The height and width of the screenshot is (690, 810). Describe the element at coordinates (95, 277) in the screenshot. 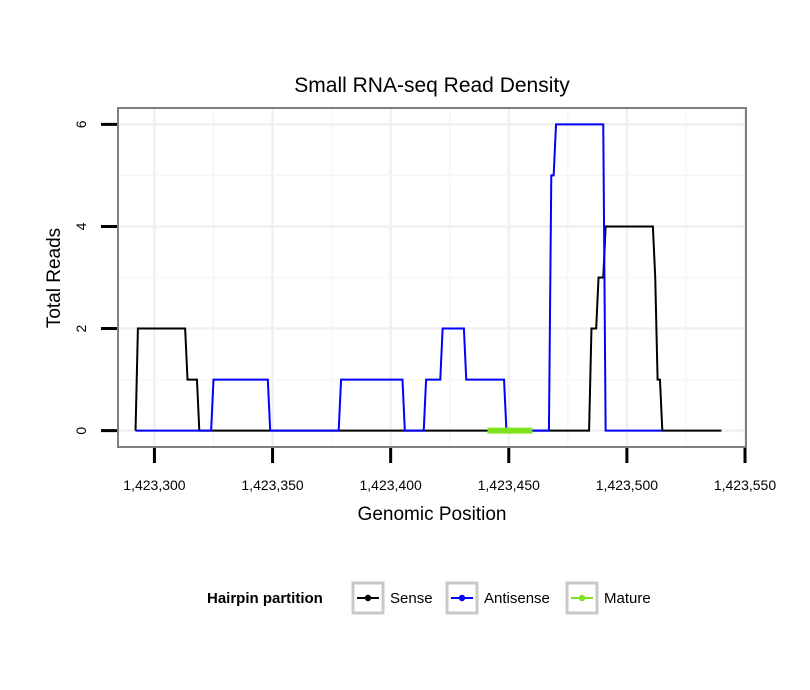

I see `y-axis: 0 2 4 6` at that location.